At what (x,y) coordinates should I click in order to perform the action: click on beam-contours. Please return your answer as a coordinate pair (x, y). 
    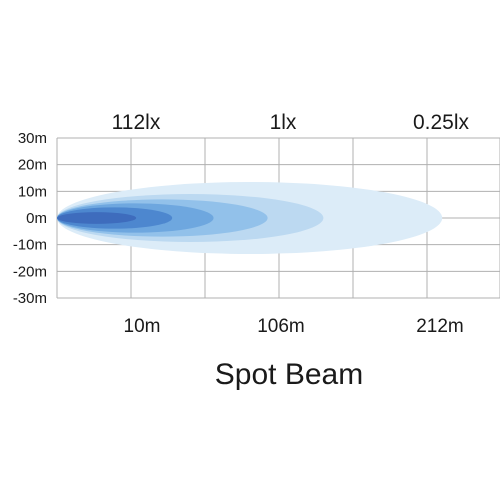
    Looking at the image, I should click on (250, 218).